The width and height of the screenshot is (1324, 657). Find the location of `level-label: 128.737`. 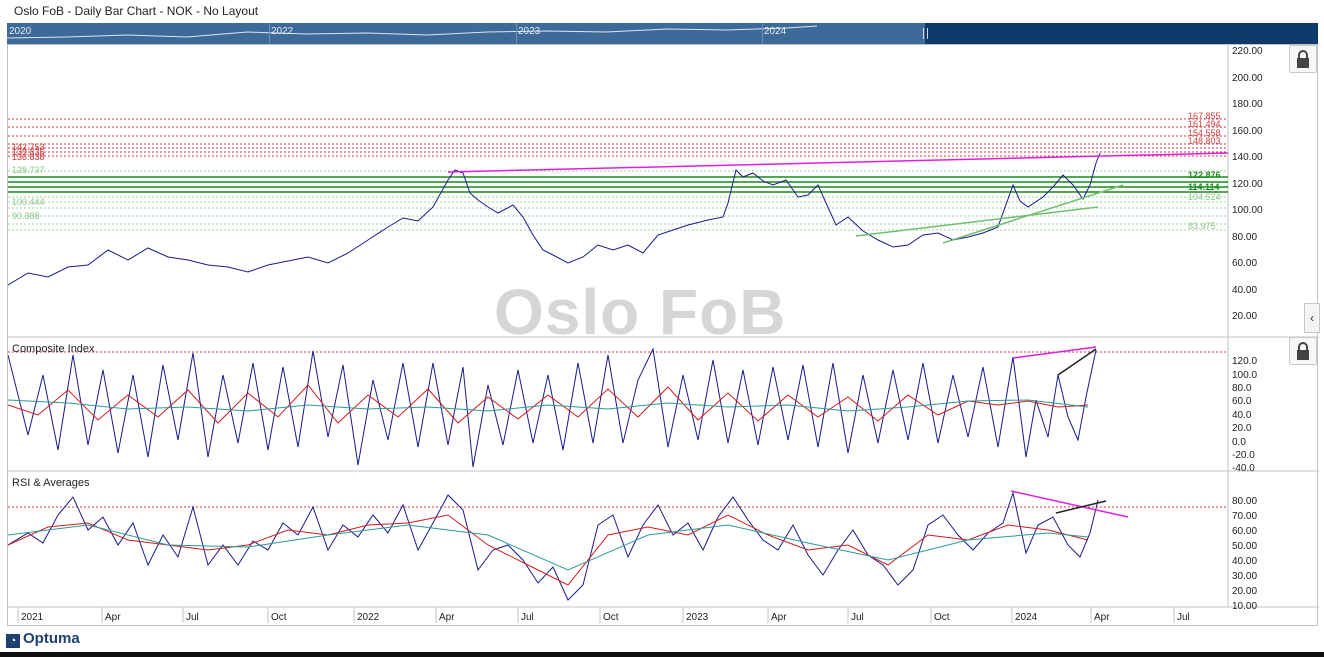

level-label: 128.737 is located at coordinates (28, 170).